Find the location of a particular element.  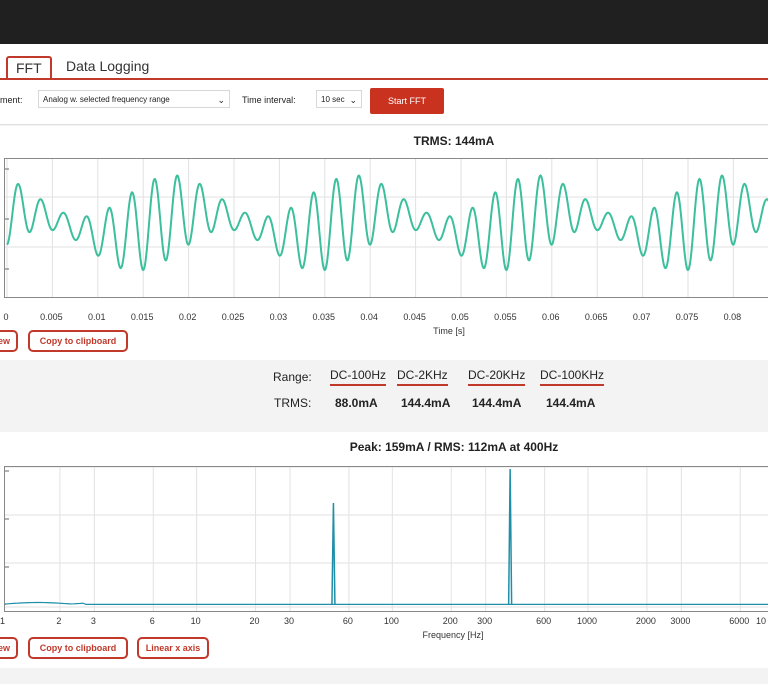

x-tick-label: 3 is located at coordinates (93, 621).